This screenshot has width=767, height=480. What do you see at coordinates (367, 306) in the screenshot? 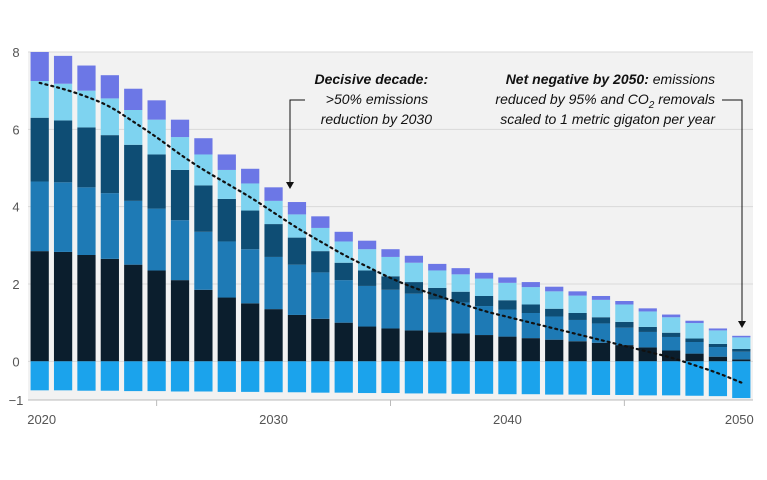
I see `bar-segment-2034-s1` at bounding box center [367, 306].